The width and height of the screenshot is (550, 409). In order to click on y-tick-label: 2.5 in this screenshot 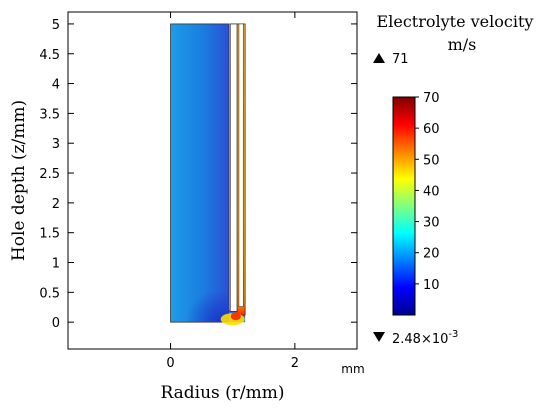, I will do `click(49, 174)`.